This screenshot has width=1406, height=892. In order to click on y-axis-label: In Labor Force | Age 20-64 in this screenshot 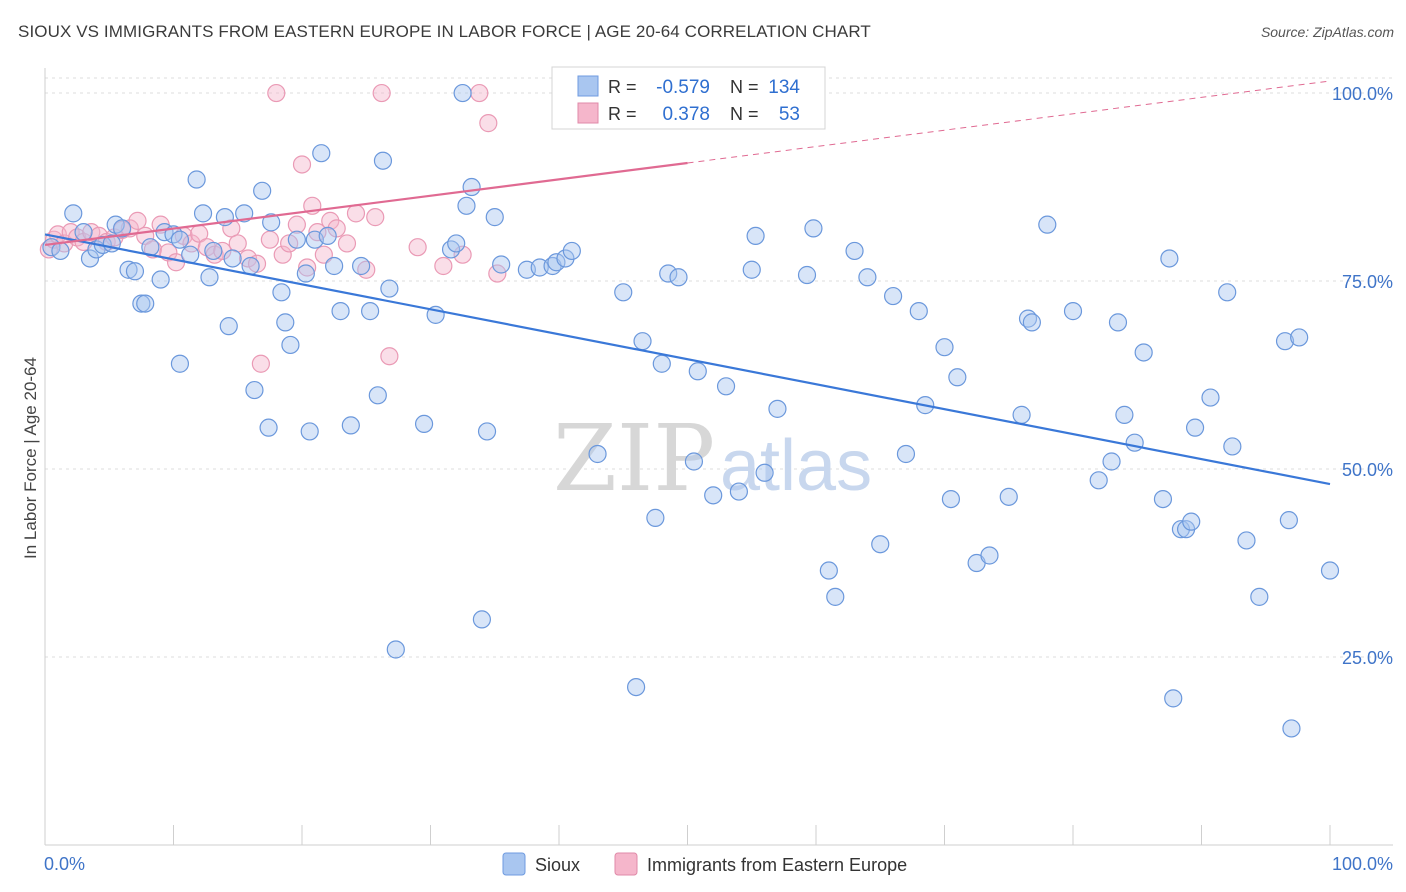, I will do `click(30, 458)`.